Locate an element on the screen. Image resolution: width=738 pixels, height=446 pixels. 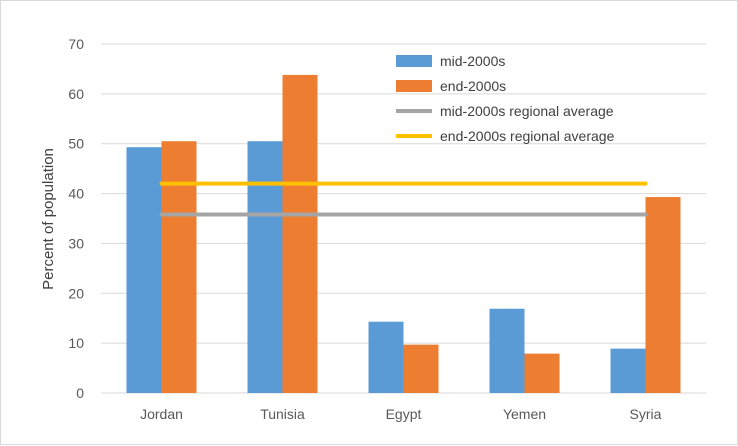
y-tick-label-20: 20 is located at coordinates (76, 293).